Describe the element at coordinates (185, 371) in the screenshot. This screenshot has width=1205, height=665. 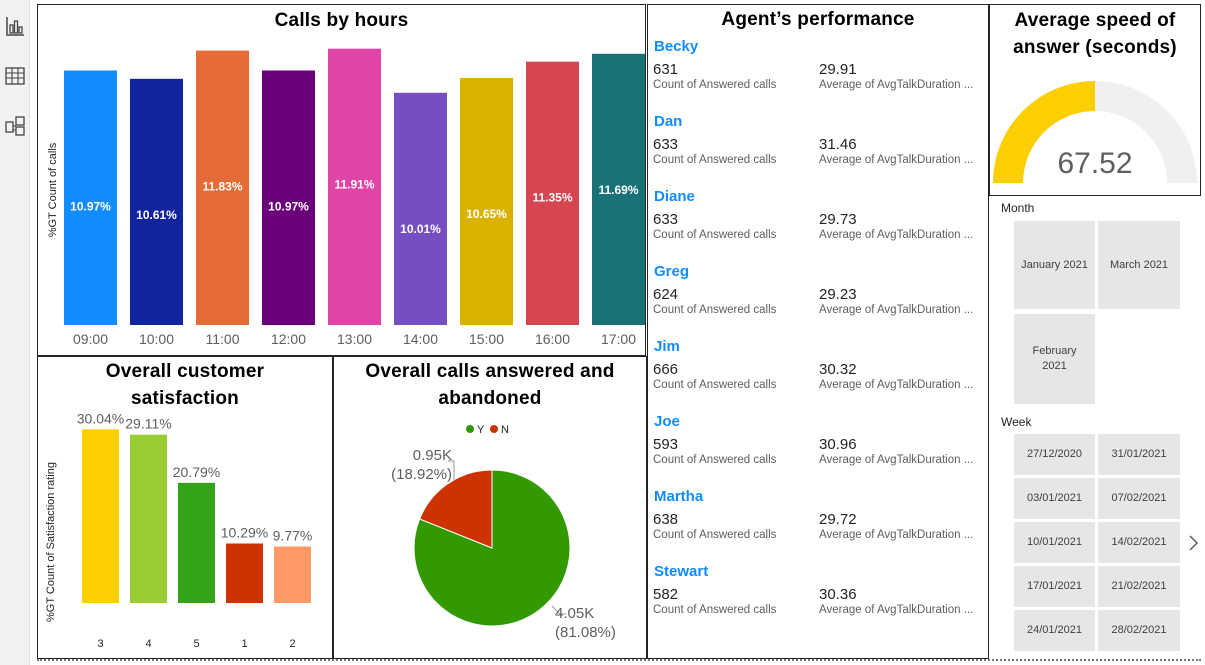
I see `satisfaction-title-line1: Overall customer` at that location.